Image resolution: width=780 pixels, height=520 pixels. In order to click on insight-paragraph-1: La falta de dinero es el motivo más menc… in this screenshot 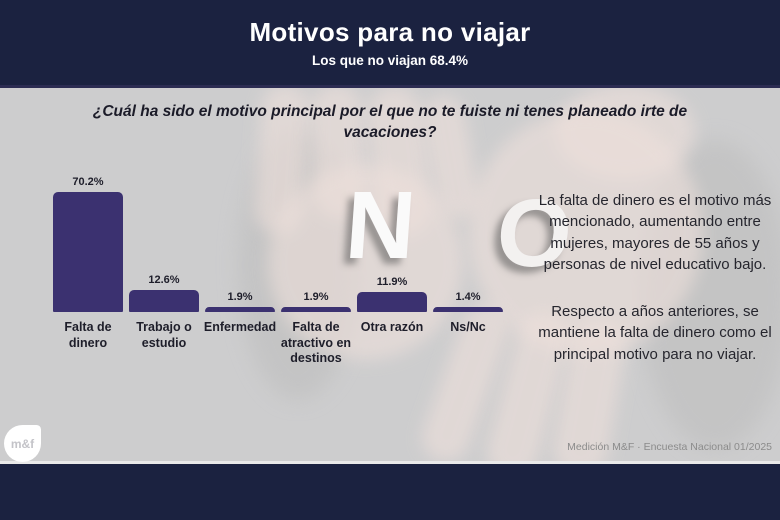, I will do `click(655, 232)`.